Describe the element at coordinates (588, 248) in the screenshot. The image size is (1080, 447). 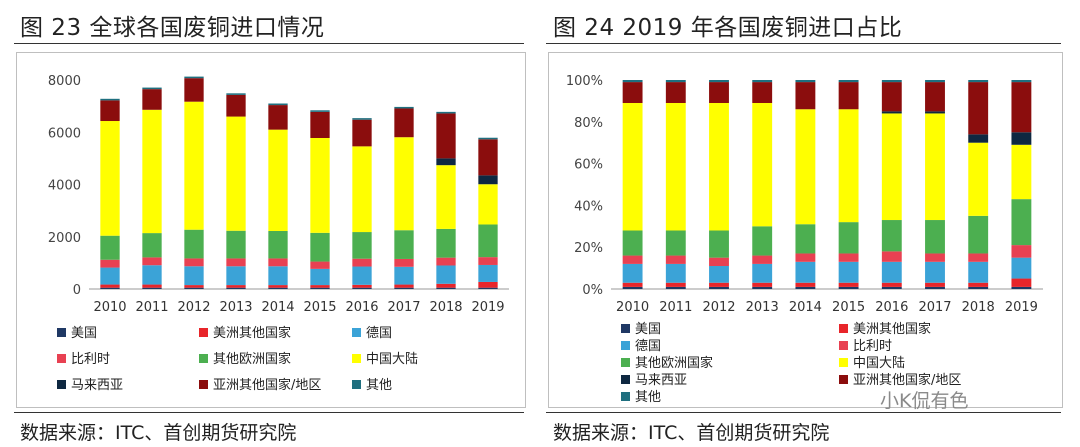
I see `y-tick-label: 20%` at that location.